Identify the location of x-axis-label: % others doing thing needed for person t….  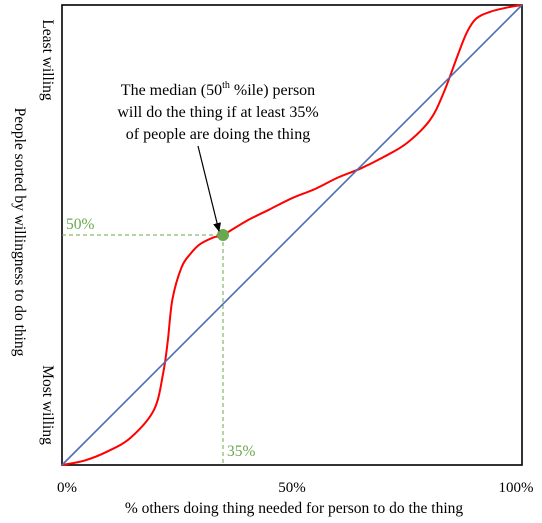
(294, 508).